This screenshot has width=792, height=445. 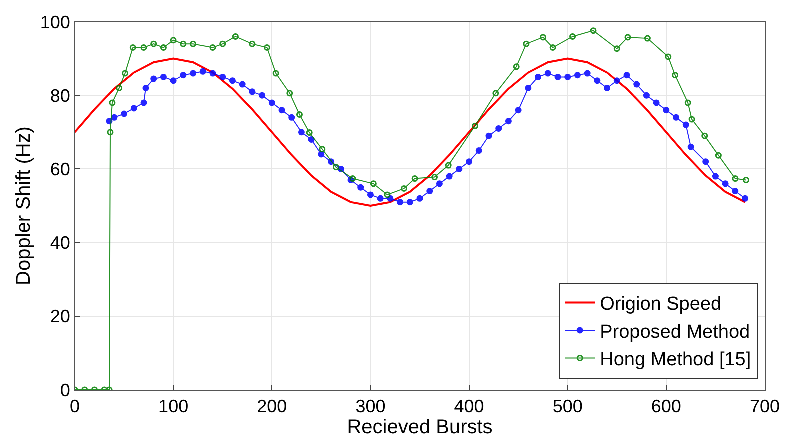 What do you see at coordinates (60, 170) in the screenshot?
I see `y-tick-label: 60` at bounding box center [60, 170].